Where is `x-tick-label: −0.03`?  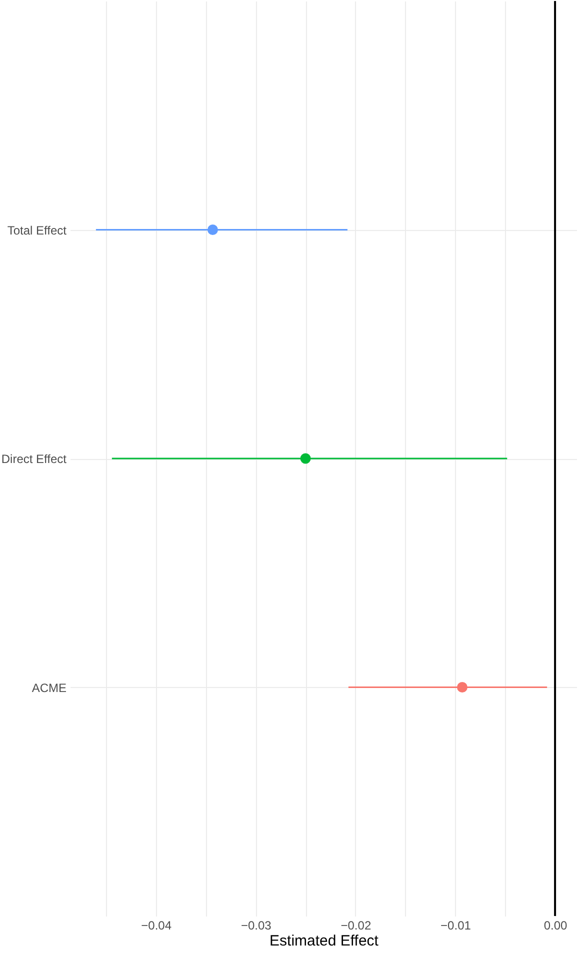 x-tick-label: −0.03 is located at coordinates (256, 925).